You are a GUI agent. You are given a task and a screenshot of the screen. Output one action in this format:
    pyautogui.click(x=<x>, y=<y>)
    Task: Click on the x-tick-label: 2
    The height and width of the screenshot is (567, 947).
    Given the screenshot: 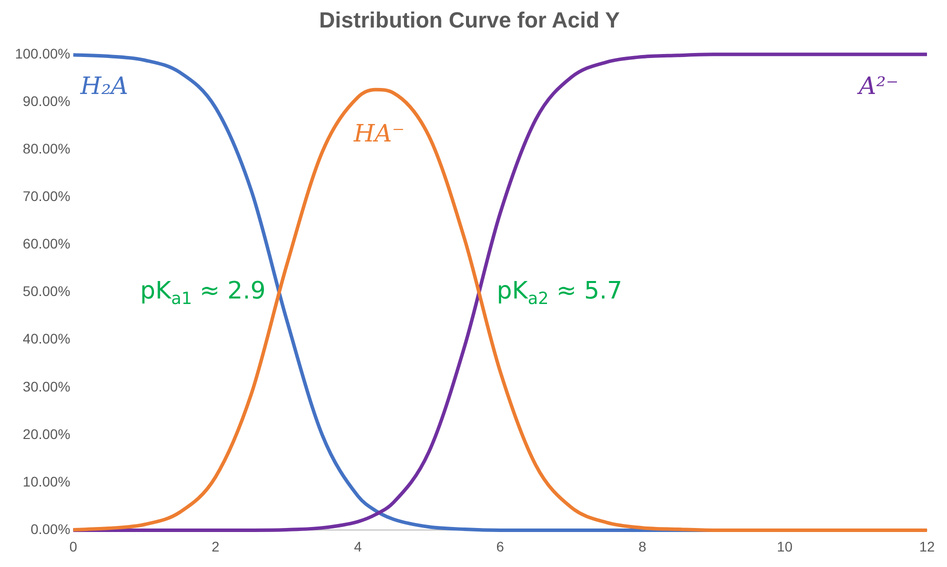 What is the action you would take?
    pyautogui.click(x=216, y=546)
    